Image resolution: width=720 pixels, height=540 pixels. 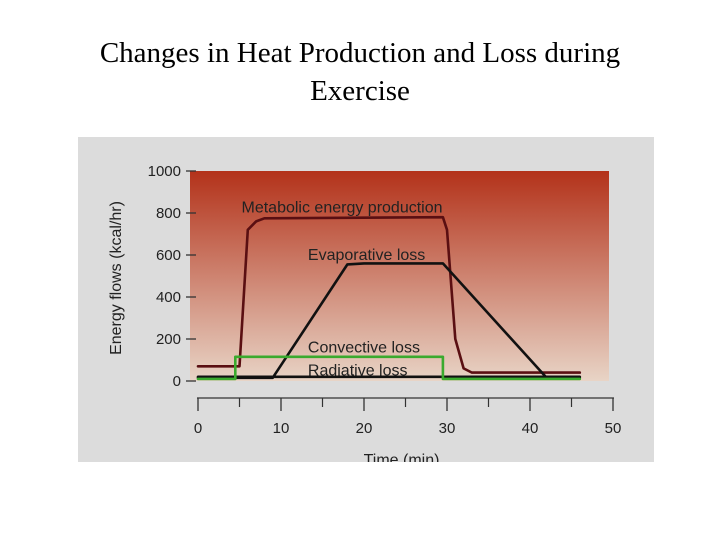 What do you see at coordinates (164, 171) in the screenshot?
I see `y-tick-label-1000: 1000` at bounding box center [164, 171].